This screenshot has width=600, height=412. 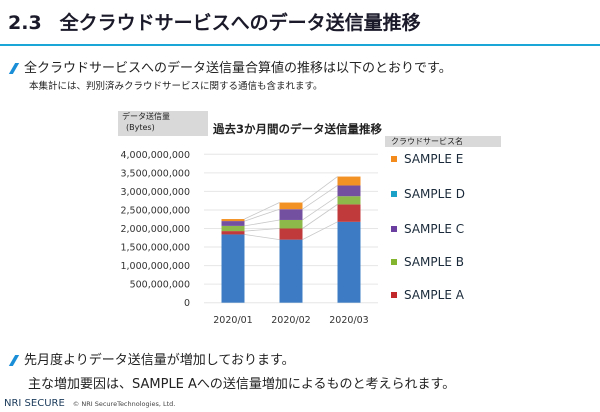 What do you see at coordinates (240, 23) in the screenshot?
I see `section-title: 全クラウドサービスへのデータ送信量推移` at bounding box center [240, 23].